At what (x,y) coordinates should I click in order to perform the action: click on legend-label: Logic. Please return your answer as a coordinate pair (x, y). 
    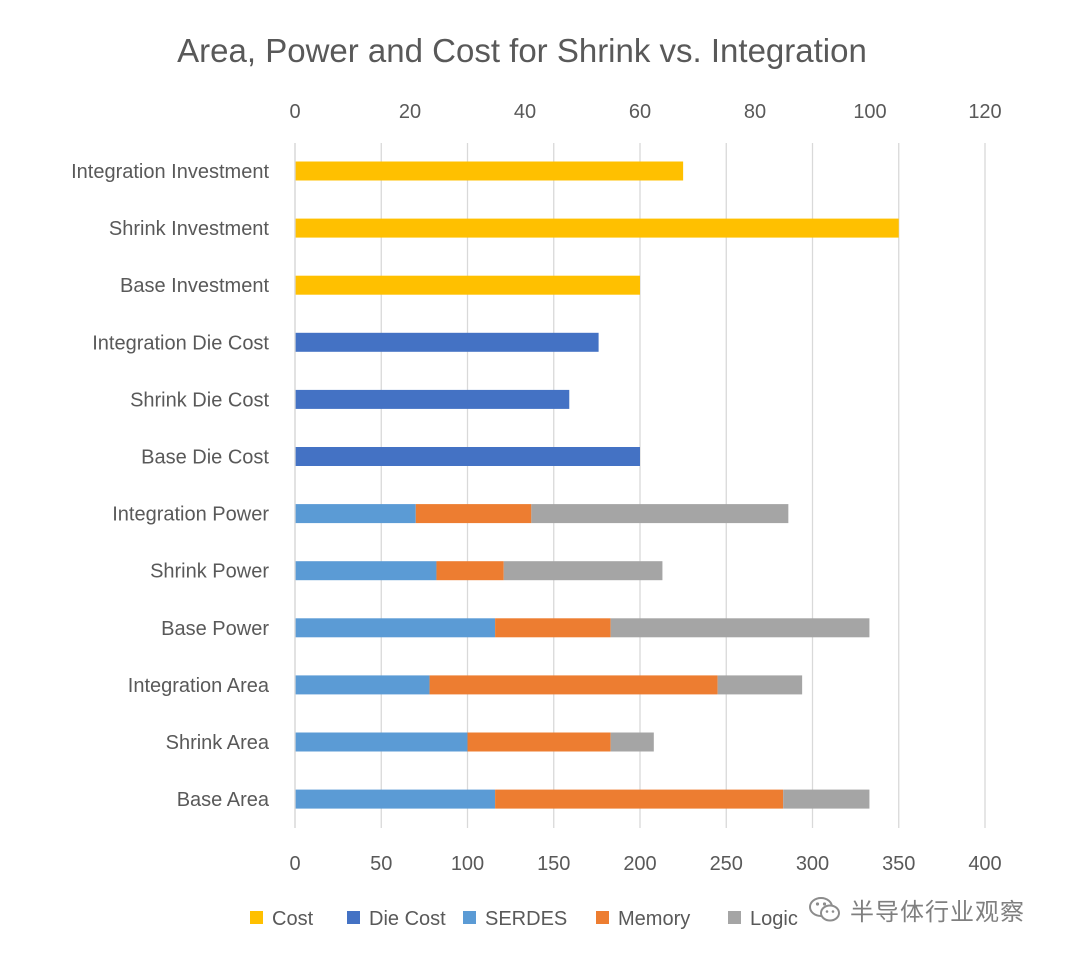
    Looking at the image, I should click on (774, 919).